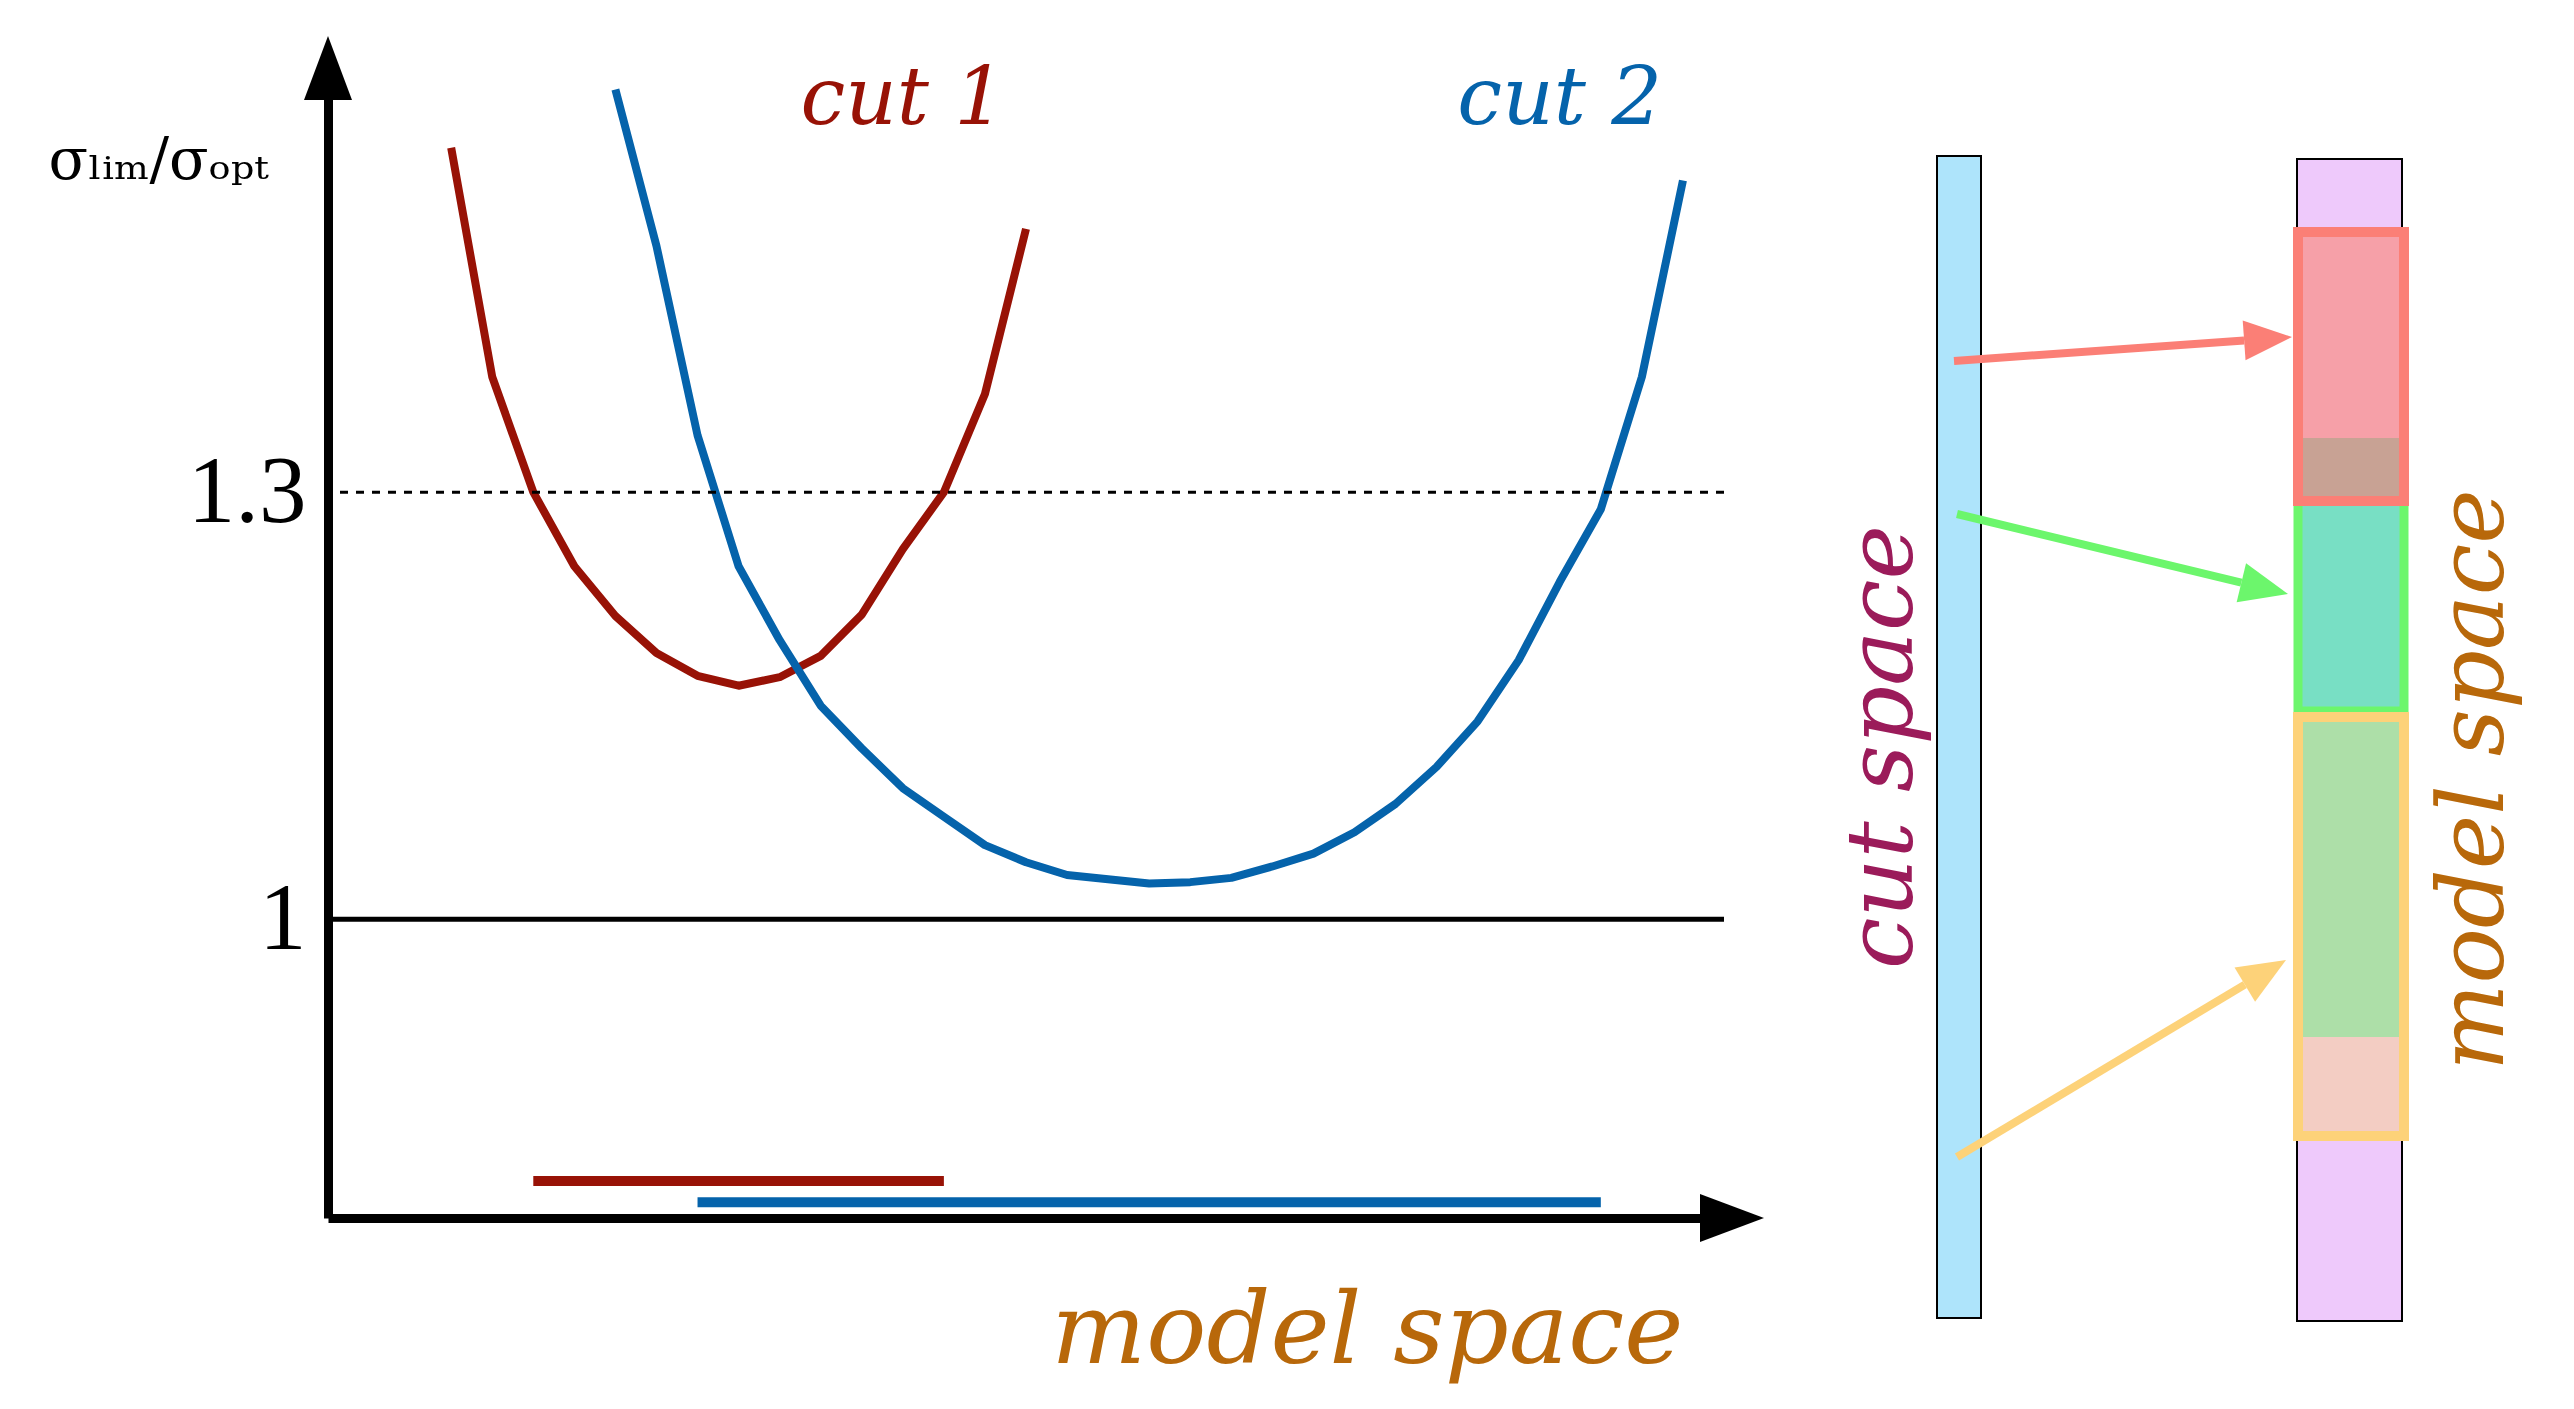 The image size is (2574, 1409). Describe the element at coordinates (1560, 96) in the screenshot. I see `series-label: cut 2` at that location.